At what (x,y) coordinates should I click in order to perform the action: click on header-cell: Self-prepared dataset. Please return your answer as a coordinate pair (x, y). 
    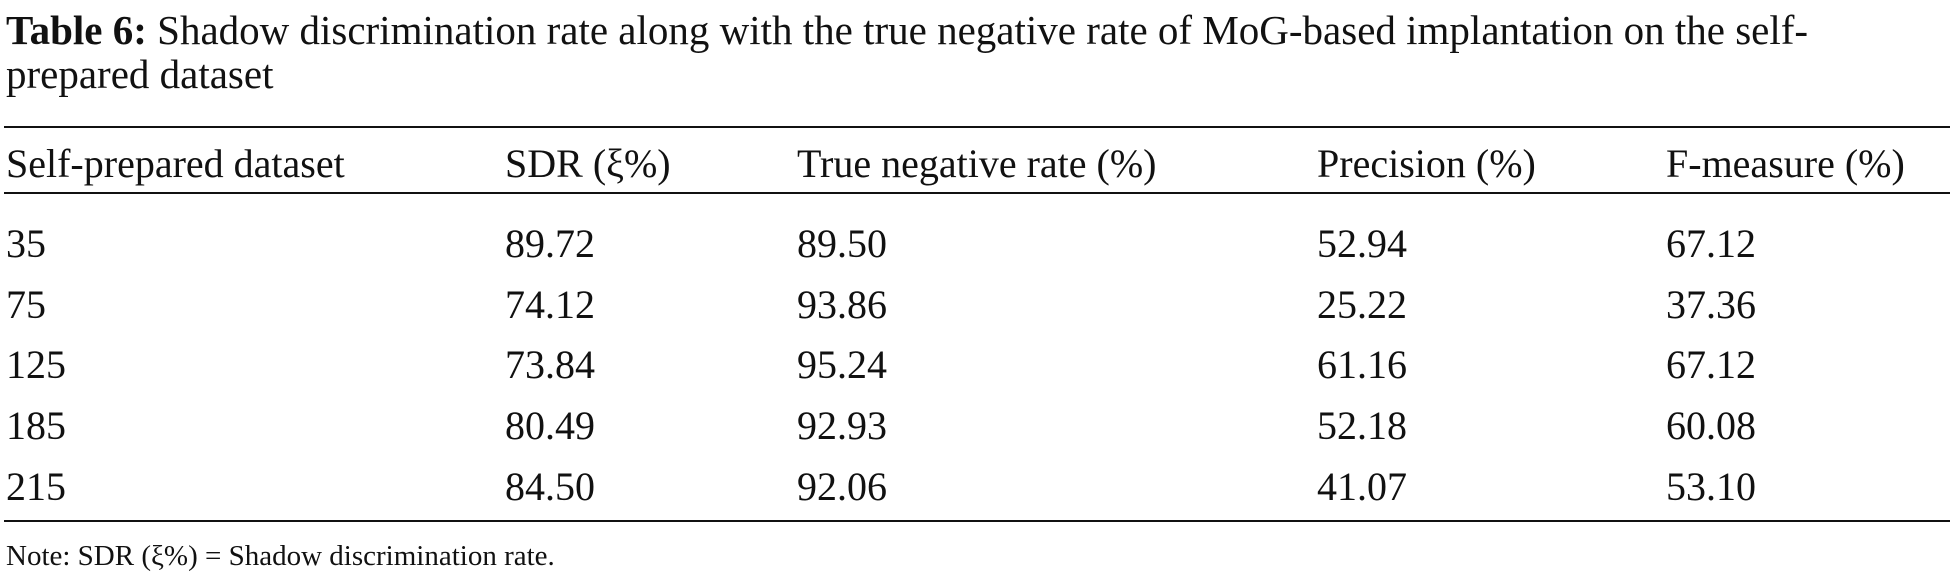
    Looking at the image, I should click on (175, 163).